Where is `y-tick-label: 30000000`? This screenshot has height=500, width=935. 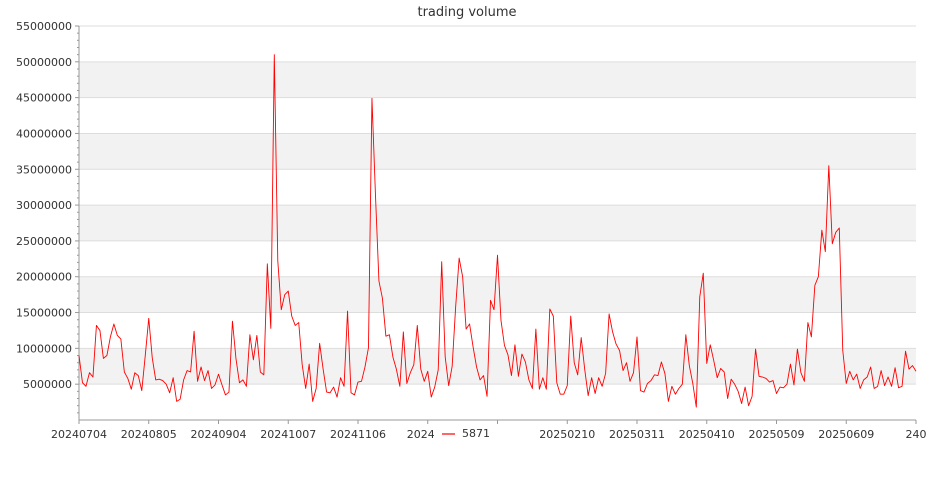 y-tick-label: 30000000 is located at coordinates (44, 205).